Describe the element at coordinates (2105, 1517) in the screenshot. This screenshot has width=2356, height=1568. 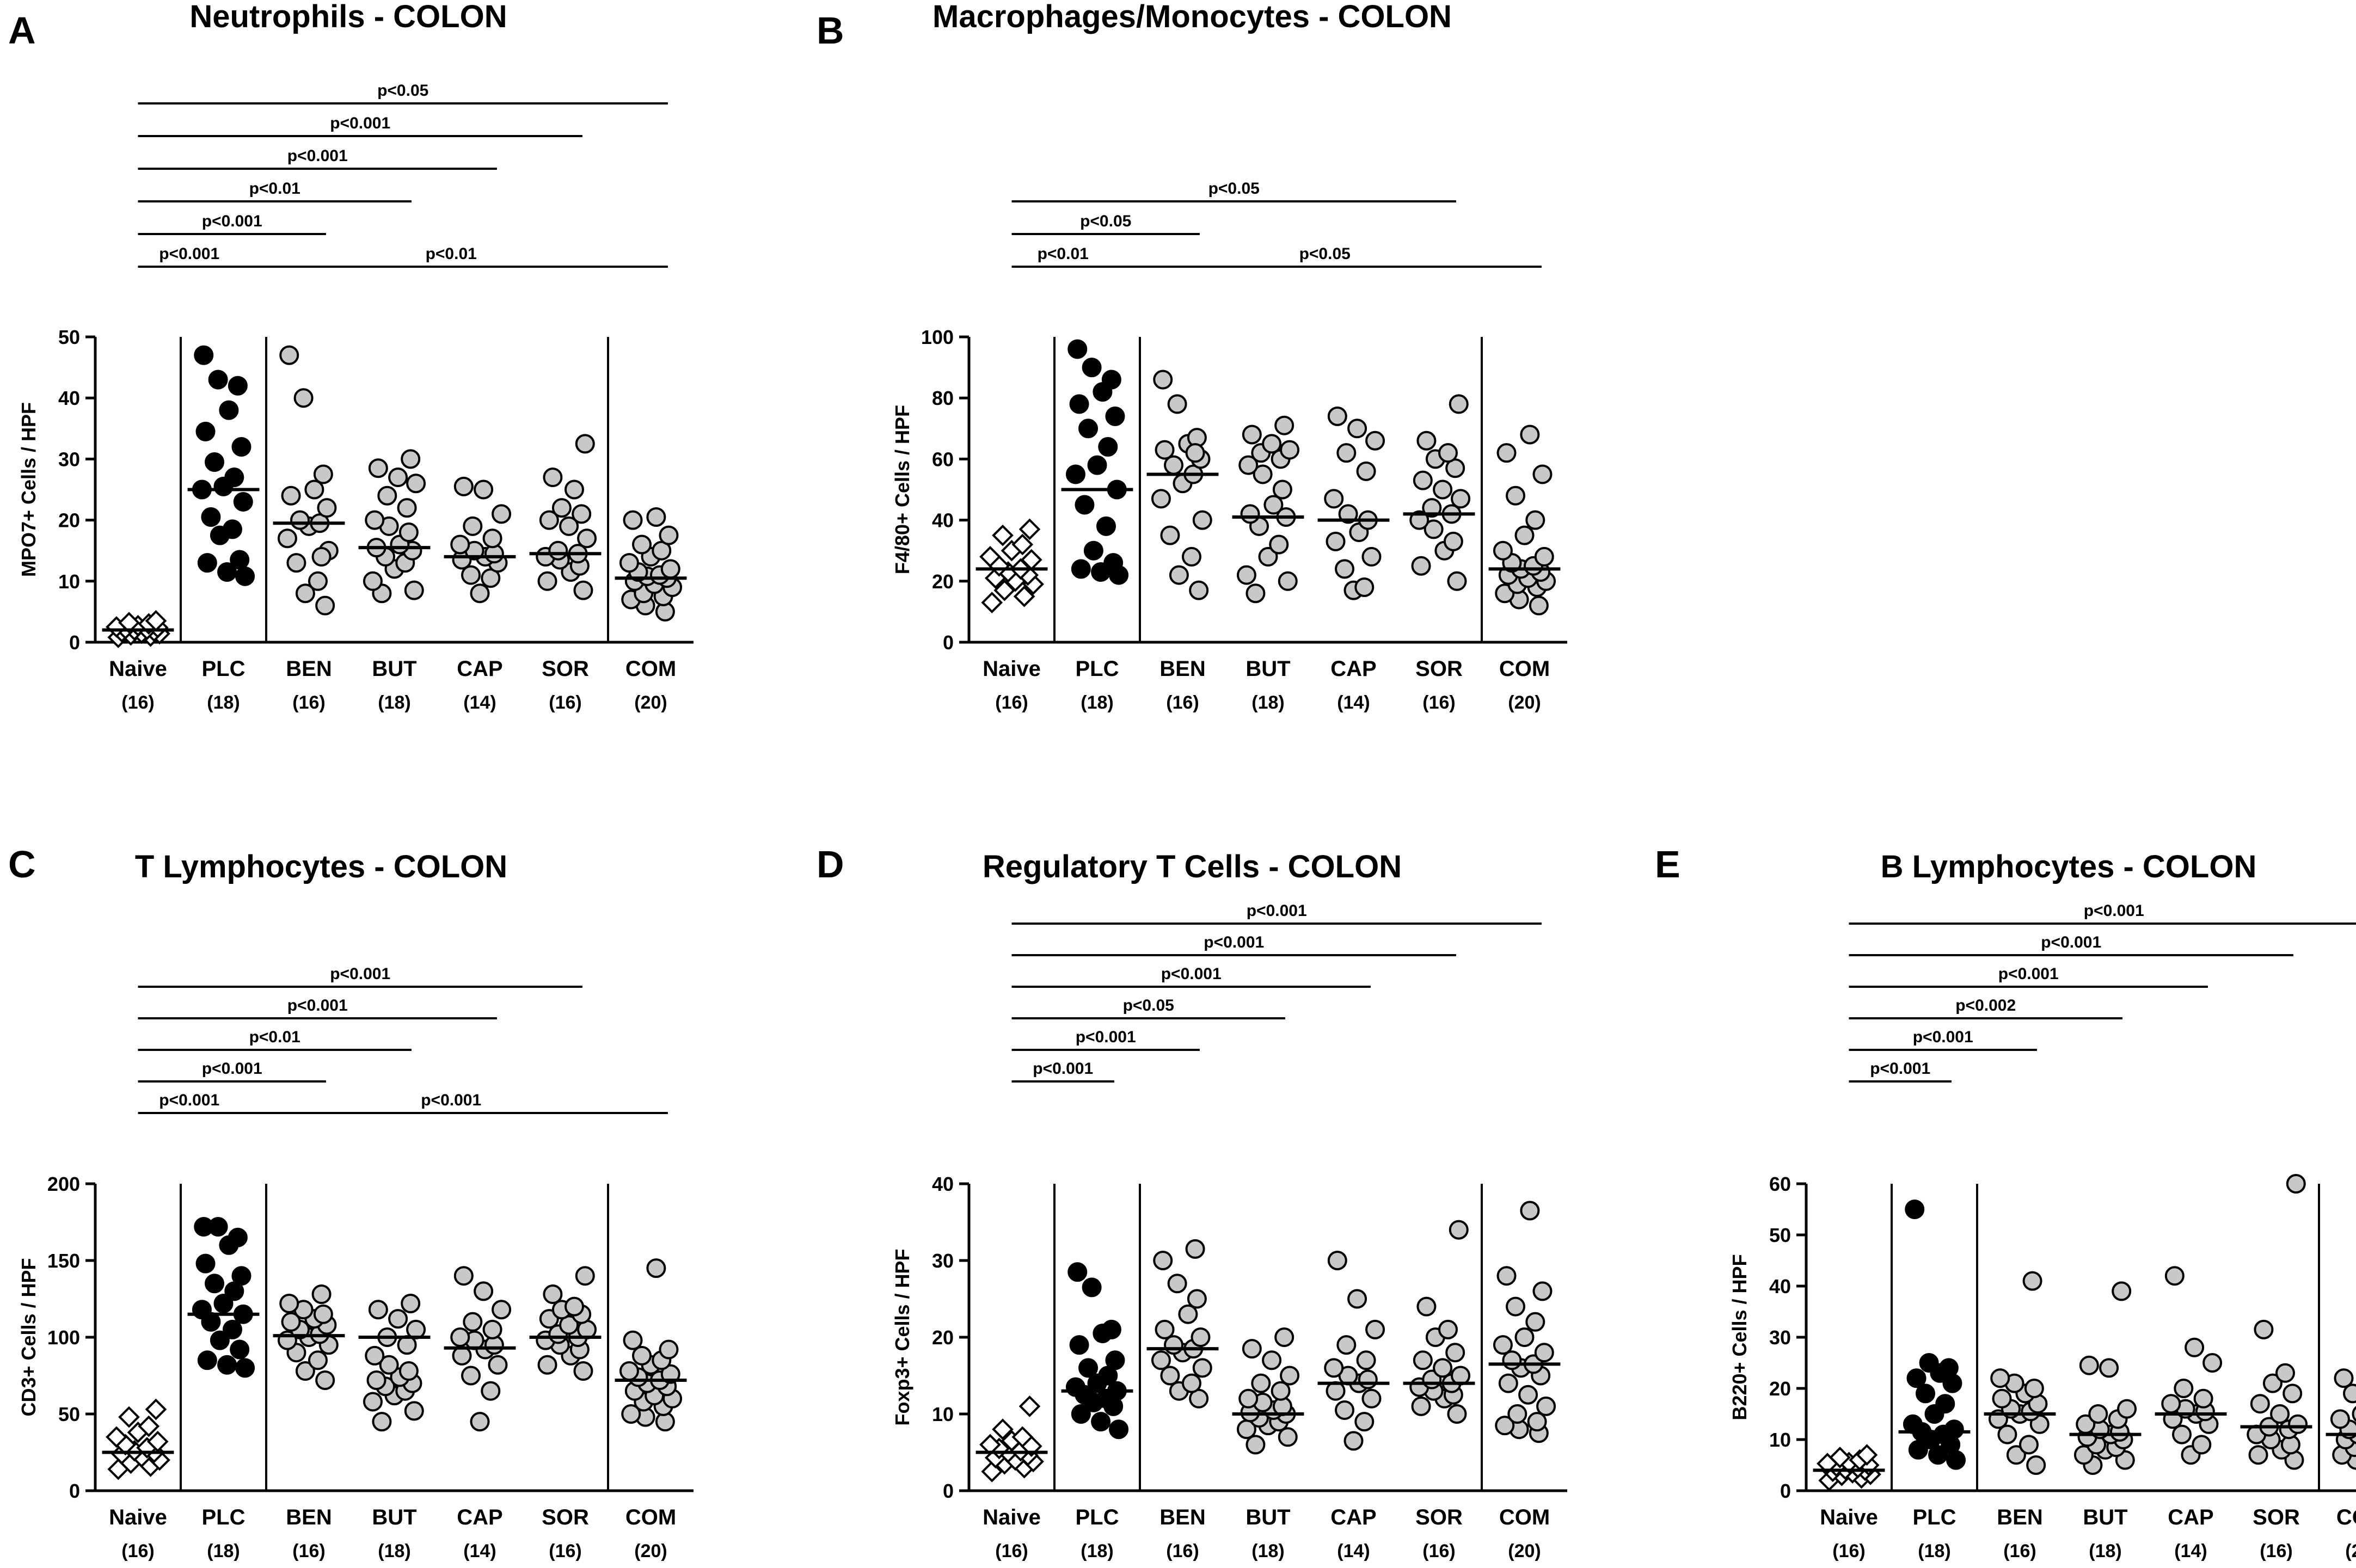
I see `category-label: BUT` at that location.